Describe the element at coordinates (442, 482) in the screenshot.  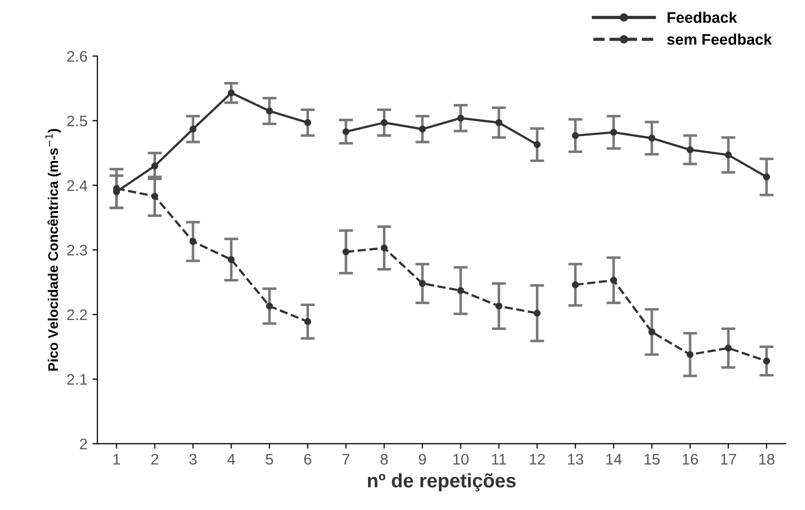
I see `x-axis-title: nº de repetições` at that location.